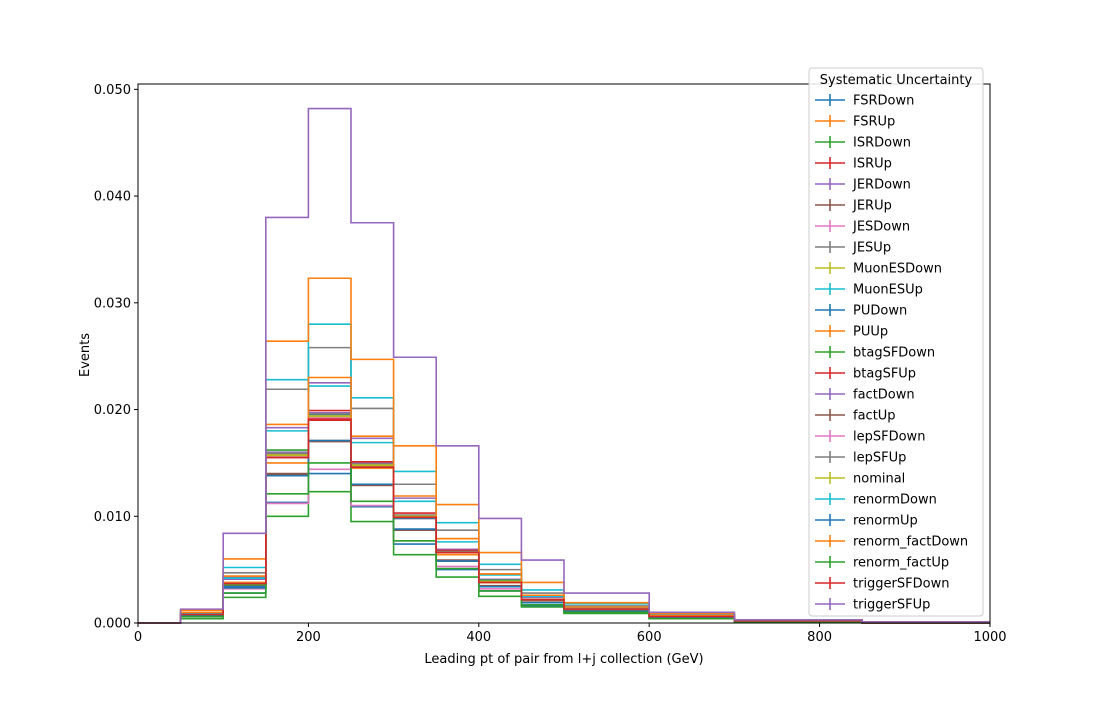  Describe the element at coordinates (881, 227) in the screenshot. I see `legend-label-JESDown: JESDown` at that location.